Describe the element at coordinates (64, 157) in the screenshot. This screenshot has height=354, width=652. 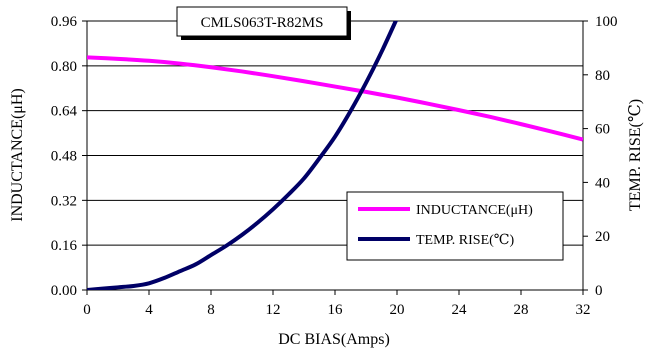
I see `y-left-tick-label: 0.48` at that location.